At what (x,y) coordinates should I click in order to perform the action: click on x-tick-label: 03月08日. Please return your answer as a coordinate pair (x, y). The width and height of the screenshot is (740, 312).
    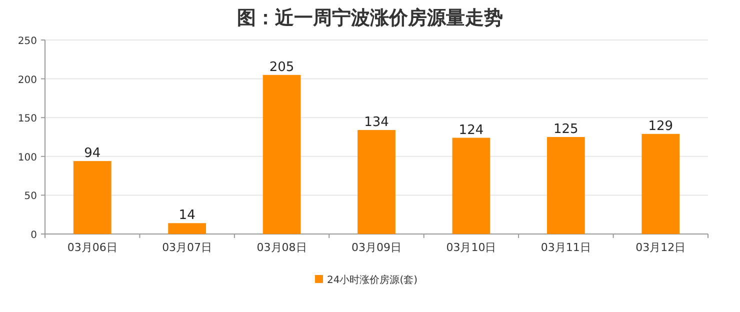
    Looking at the image, I should click on (281, 247).